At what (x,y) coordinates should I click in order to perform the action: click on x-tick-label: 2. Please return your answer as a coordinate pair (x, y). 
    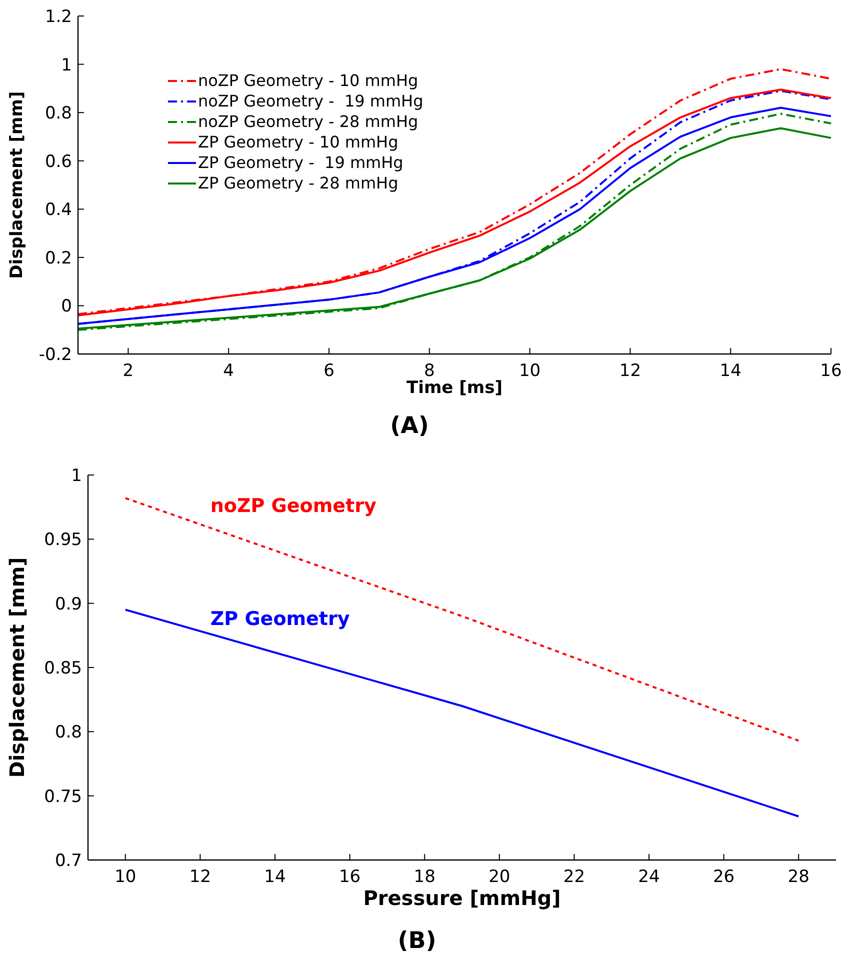
    Looking at the image, I should click on (128, 371).